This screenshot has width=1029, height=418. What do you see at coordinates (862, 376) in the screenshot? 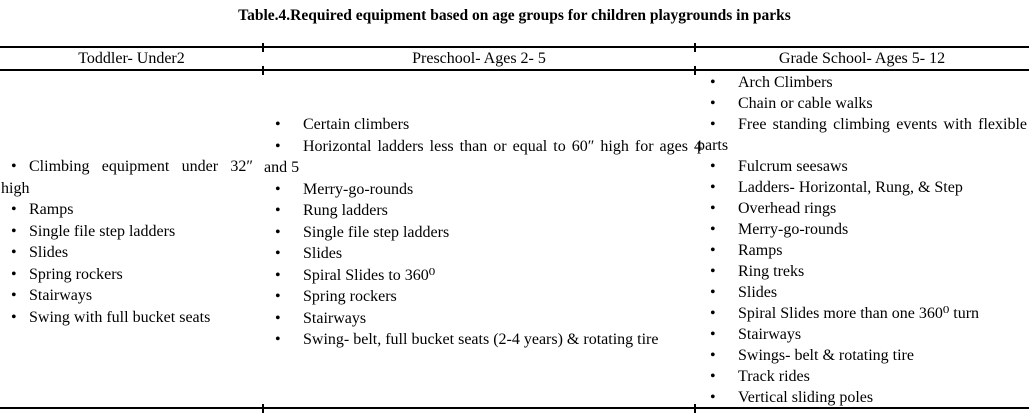
I see `equipment-item: • Track rides` at bounding box center [862, 376].